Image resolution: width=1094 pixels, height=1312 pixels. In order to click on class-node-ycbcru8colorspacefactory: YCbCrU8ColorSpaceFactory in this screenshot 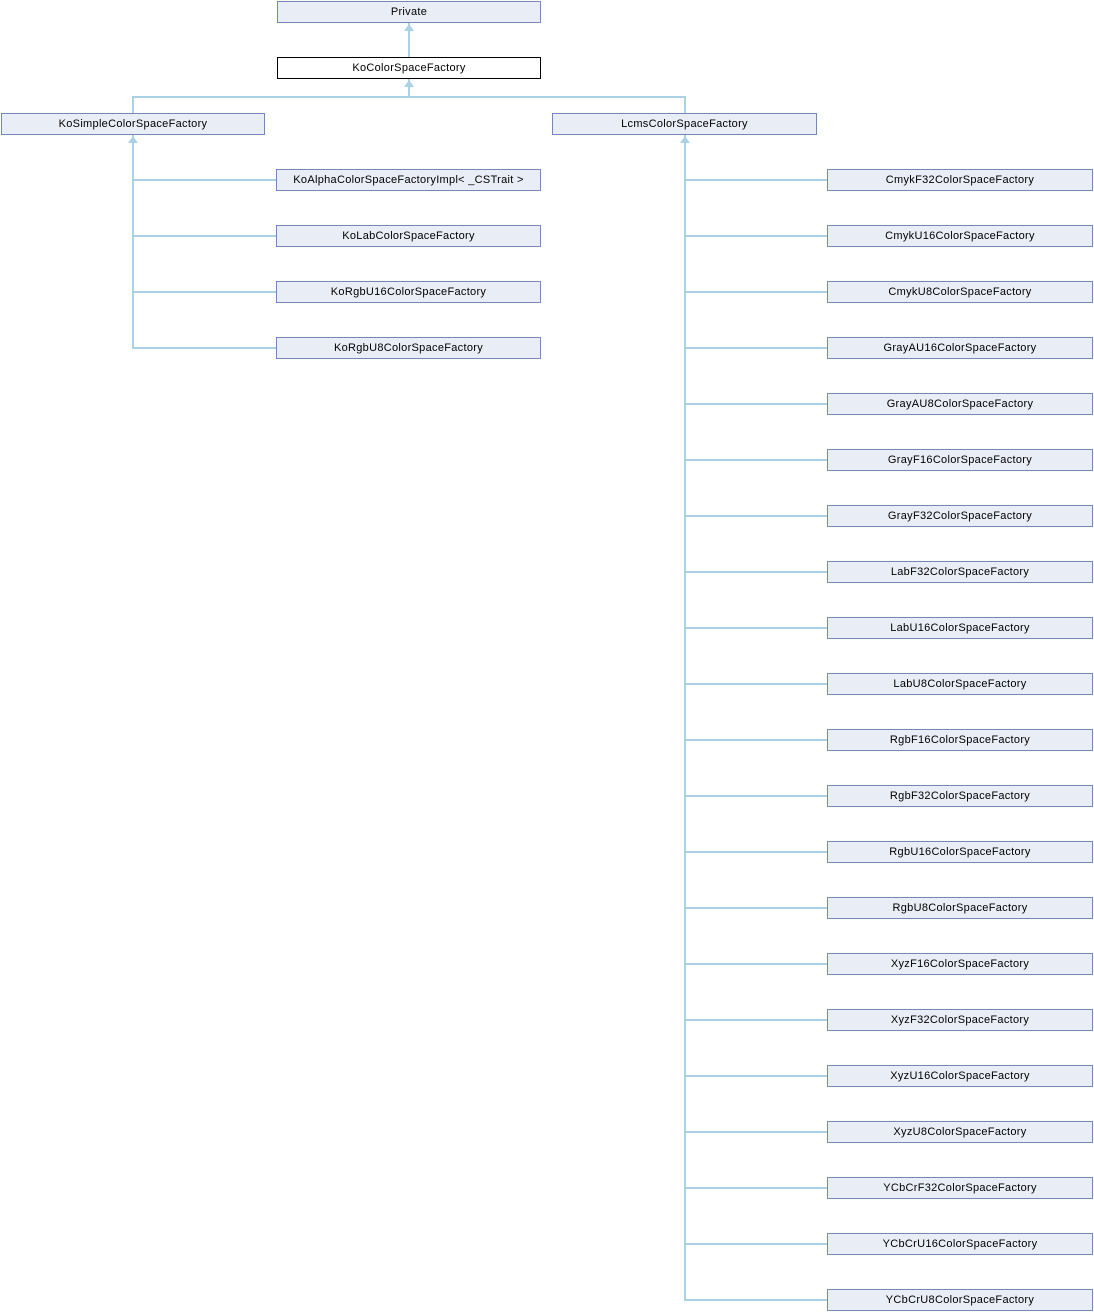, I will do `click(960, 1300)`.